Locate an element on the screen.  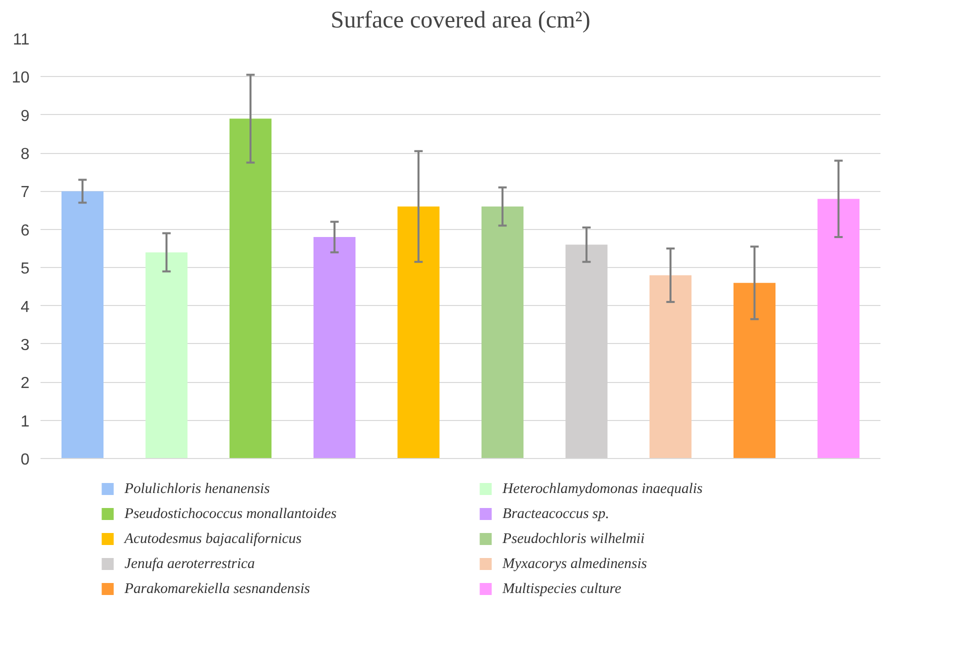
y-tick-label: 5 is located at coordinates (25, 269).